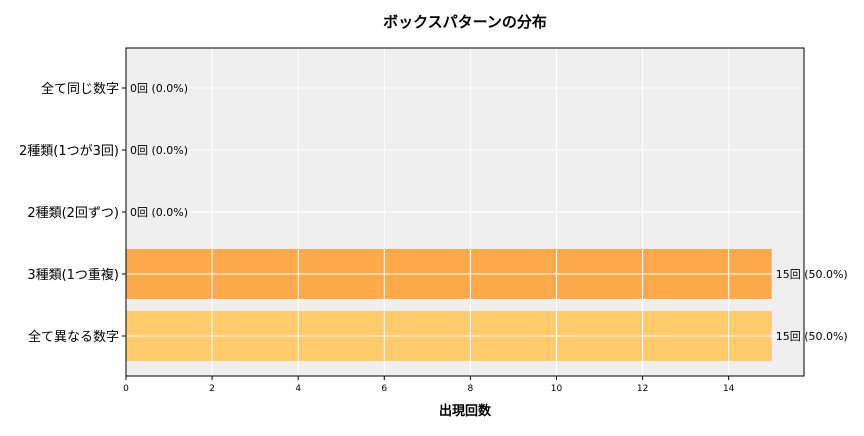 The width and height of the screenshot is (864, 436). What do you see at coordinates (642, 389) in the screenshot?
I see `x-tick-label: 12` at bounding box center [642, 389].